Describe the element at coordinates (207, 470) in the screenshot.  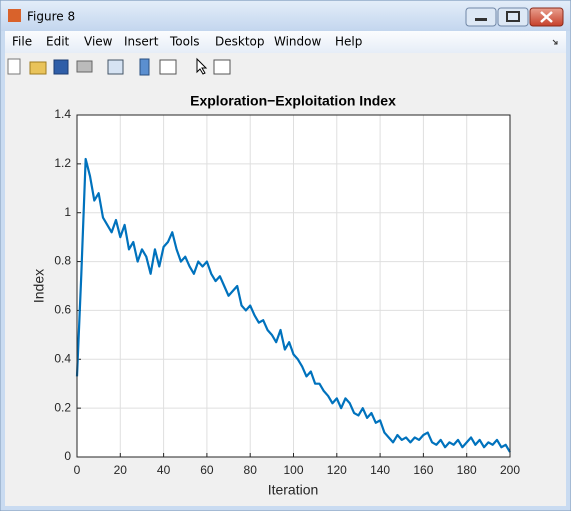
I see `x-tick-label: 60` at that location.